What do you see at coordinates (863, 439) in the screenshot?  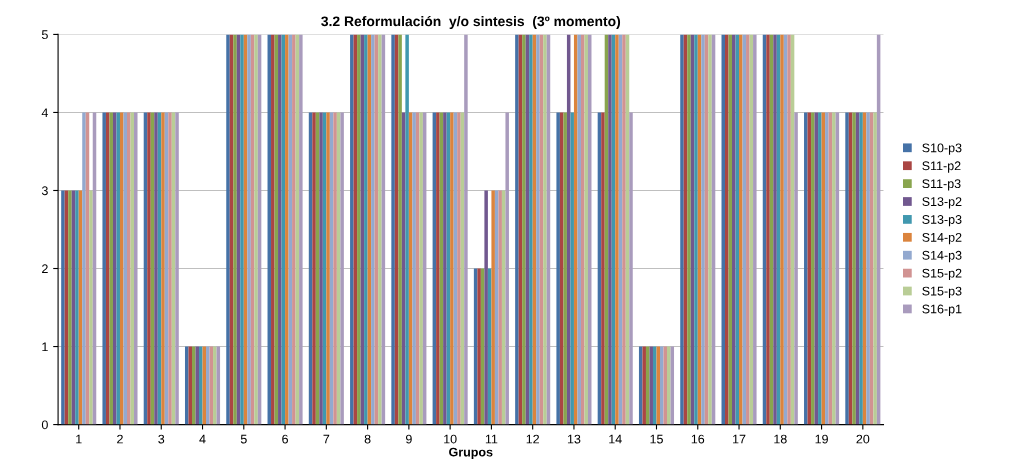 I see `x-tick-label: 20` at bounding box center [863, 439].